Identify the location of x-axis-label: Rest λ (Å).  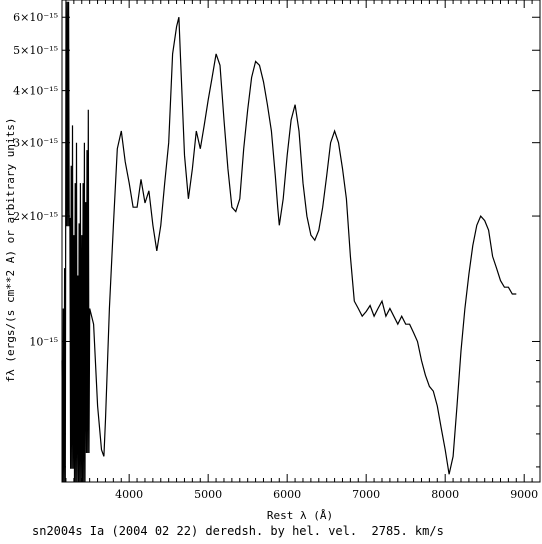
(300, 515).